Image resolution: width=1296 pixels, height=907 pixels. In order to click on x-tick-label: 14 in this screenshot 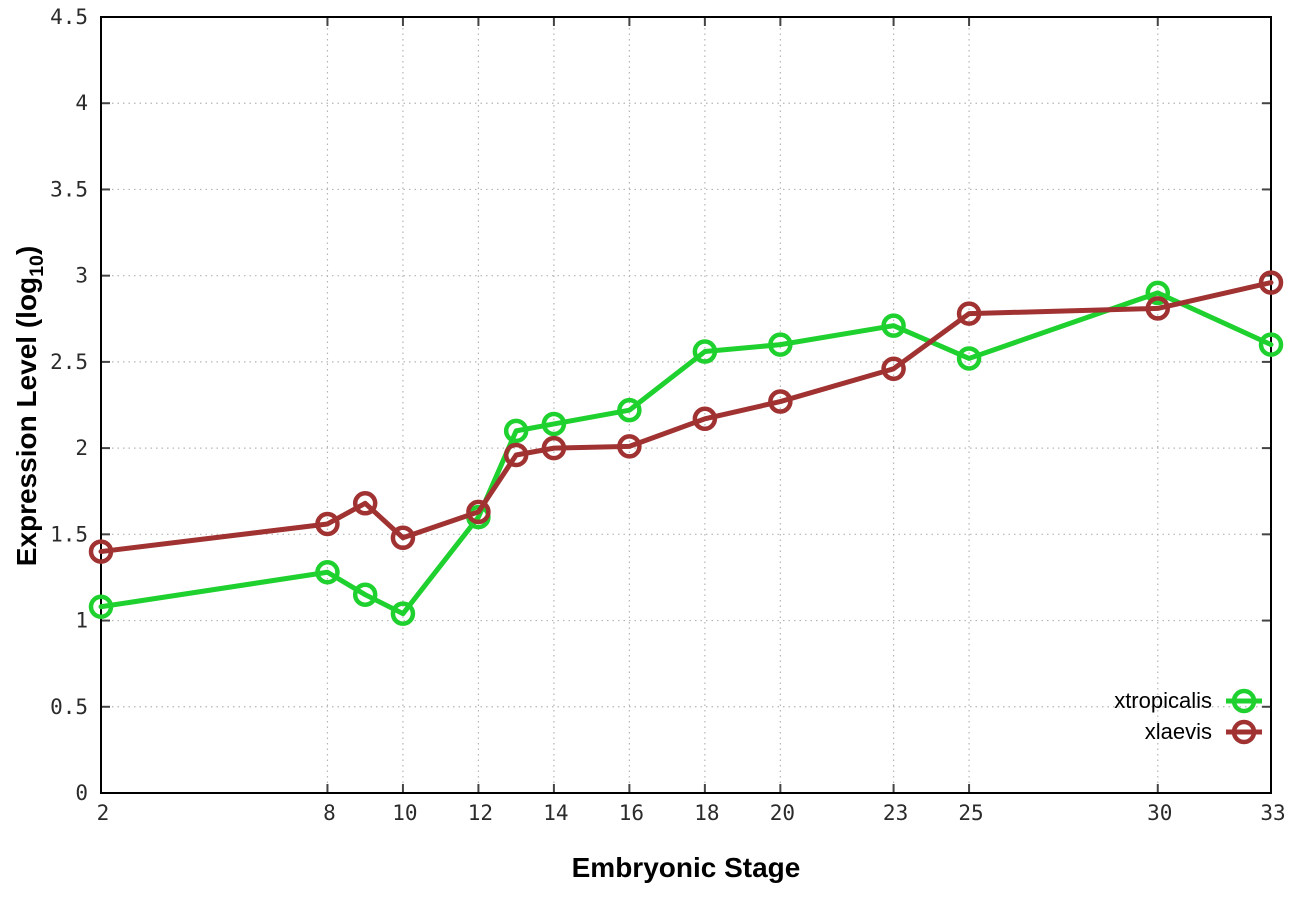, I will do `click(555, 813)`.